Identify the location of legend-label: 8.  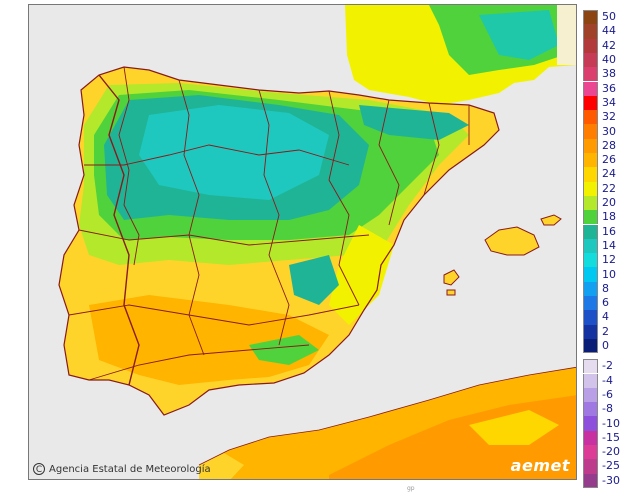
(605, 288).